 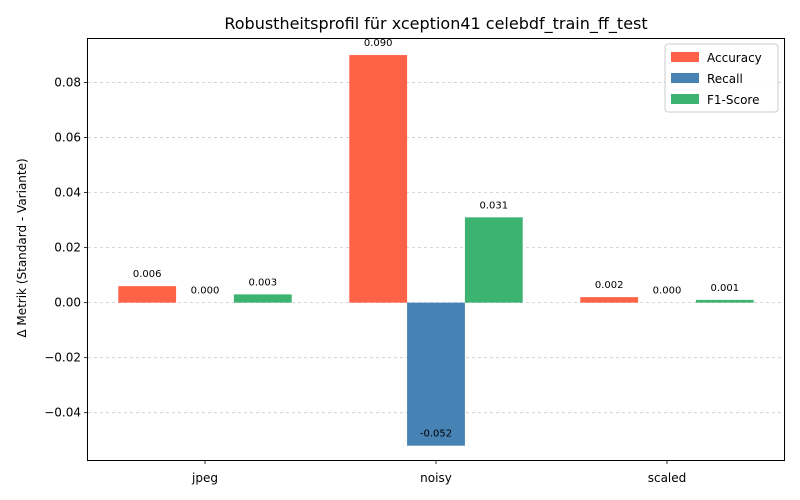 What do you see at coordinates (147, 274) in the screenshot?
I see `data-label: 0.006` at bounding box center [147, 274].